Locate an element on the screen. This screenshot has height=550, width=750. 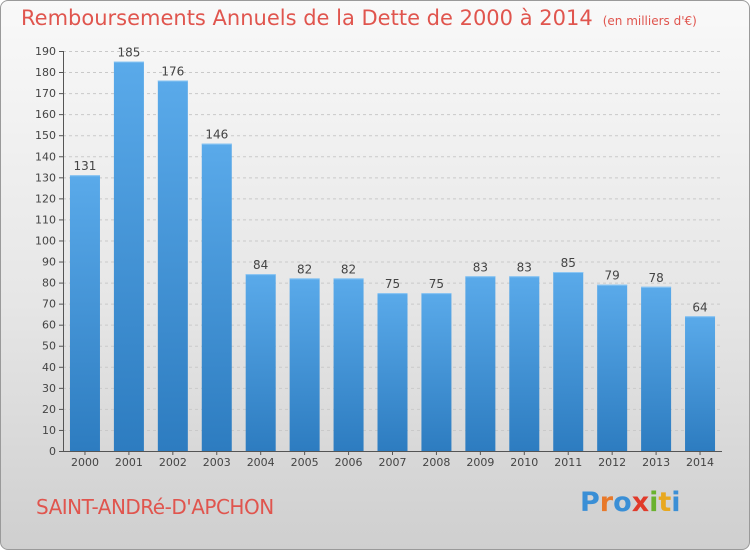
x-tick-label: 2000 is located at coordinates (85, 462).